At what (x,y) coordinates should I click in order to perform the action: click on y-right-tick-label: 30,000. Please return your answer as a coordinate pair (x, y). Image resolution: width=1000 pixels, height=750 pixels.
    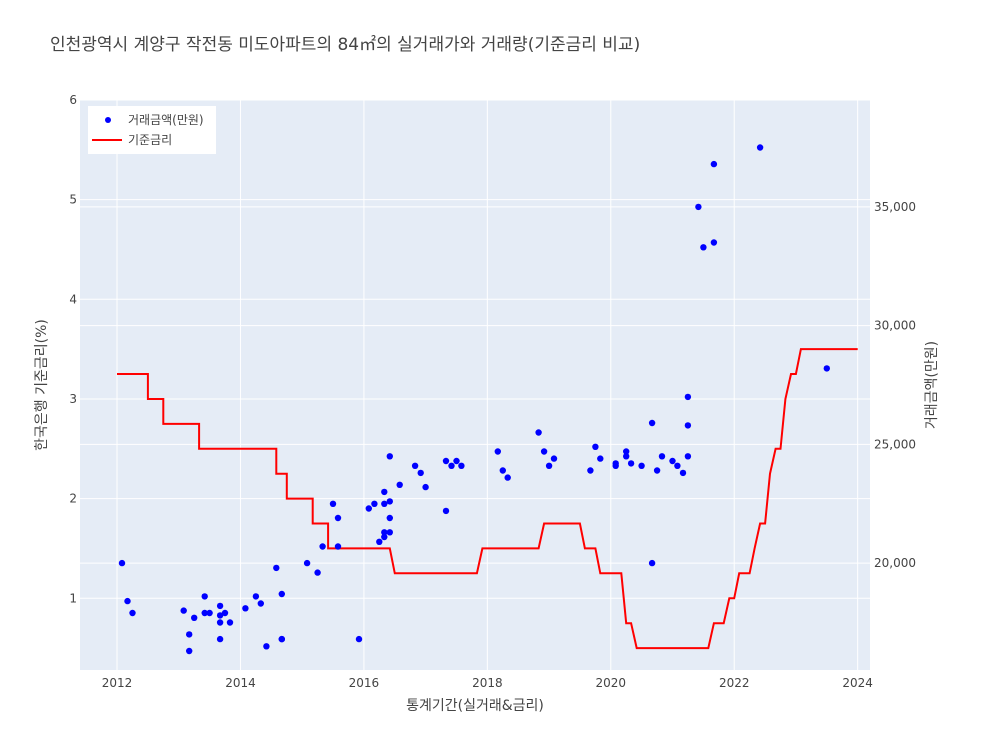
    Looking at the image, I should click on (895, 326).